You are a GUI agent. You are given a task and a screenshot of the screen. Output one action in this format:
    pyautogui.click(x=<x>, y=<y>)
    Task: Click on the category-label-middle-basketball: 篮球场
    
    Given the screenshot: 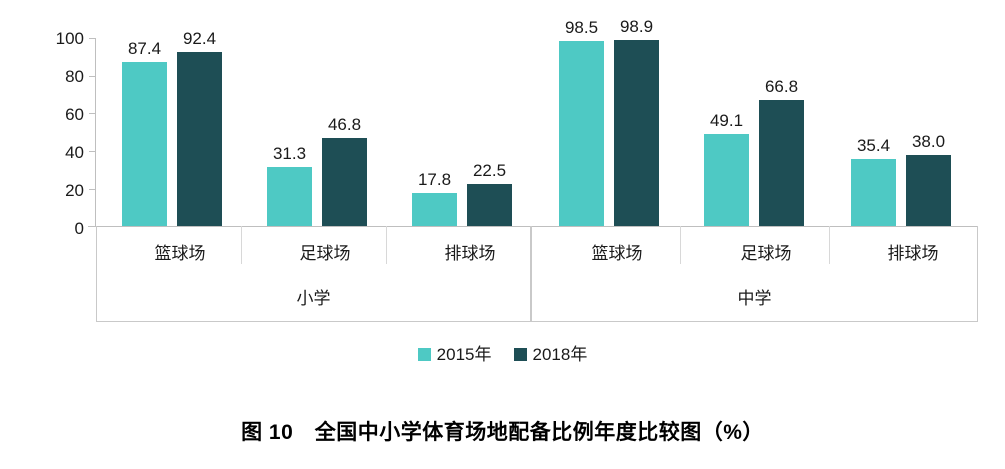 What is the action you would take?
    pyautogui.click(x=617, y=253)
    